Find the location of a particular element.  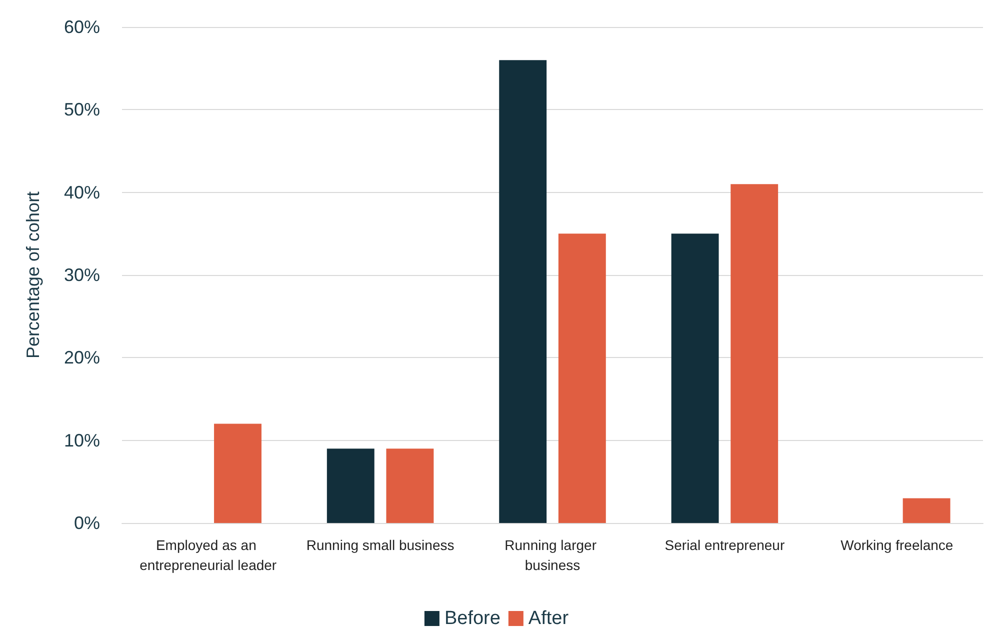

y-tick-label: 0% is located at coordinates (87, 523).